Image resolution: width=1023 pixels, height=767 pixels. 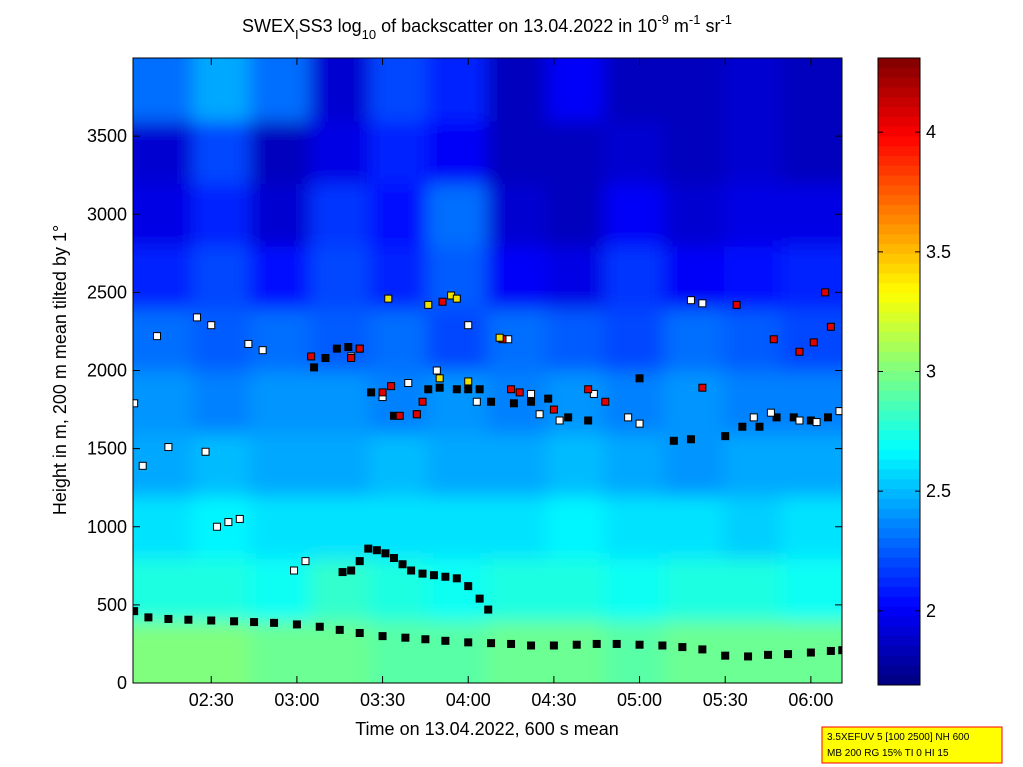 I want to click on x-tick-label: 05:30, so click(x=725, y=700).